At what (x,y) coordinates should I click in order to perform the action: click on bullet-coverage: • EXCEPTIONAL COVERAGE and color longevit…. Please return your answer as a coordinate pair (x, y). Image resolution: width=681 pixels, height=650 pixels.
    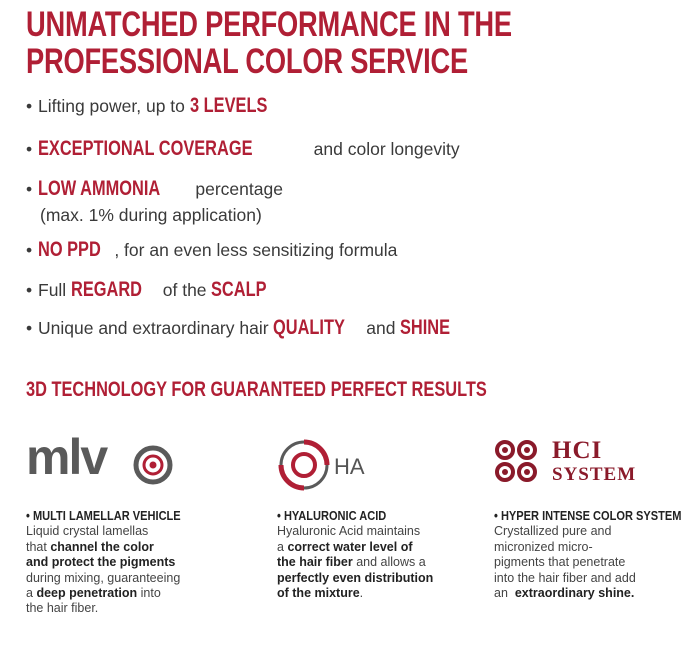
    Looking at the image, I should click on (243, 148).